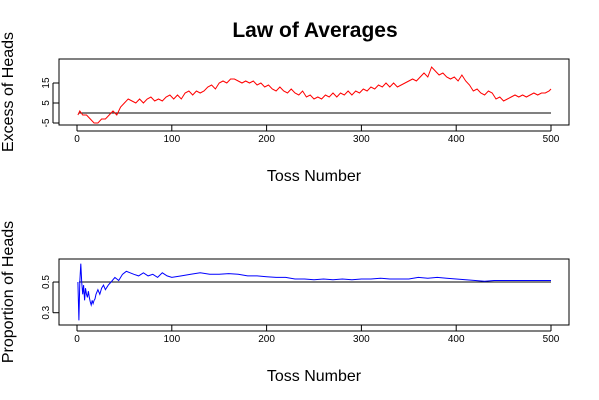 The image size is (599, 400). Describe the element at coordinates (266, 339) in the screenshot. I see `proportion-heads-x-tick-label-200: 200` at that location.